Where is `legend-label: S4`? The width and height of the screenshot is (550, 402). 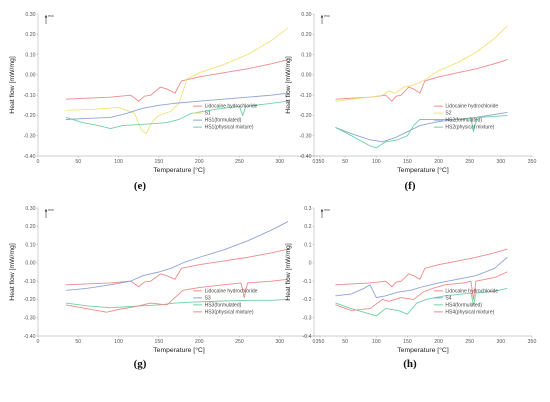
legend-label: S4 is located at coordinates (448, 298).